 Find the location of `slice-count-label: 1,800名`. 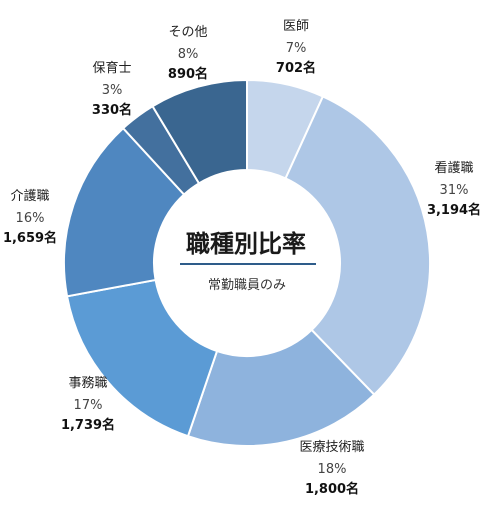

slice-count-label: 1,800名 is located at coordinates (332, 489).